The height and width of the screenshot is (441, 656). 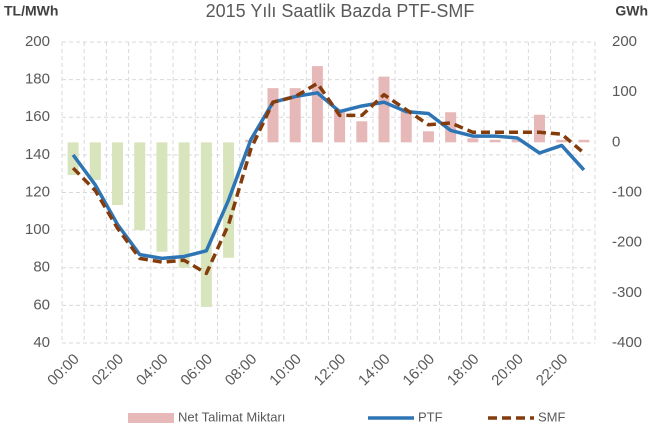 What do you see at coordinates (37, 191) in the screenshot?
I see `y-tick-label: 120` at bounding box center [37, 191].